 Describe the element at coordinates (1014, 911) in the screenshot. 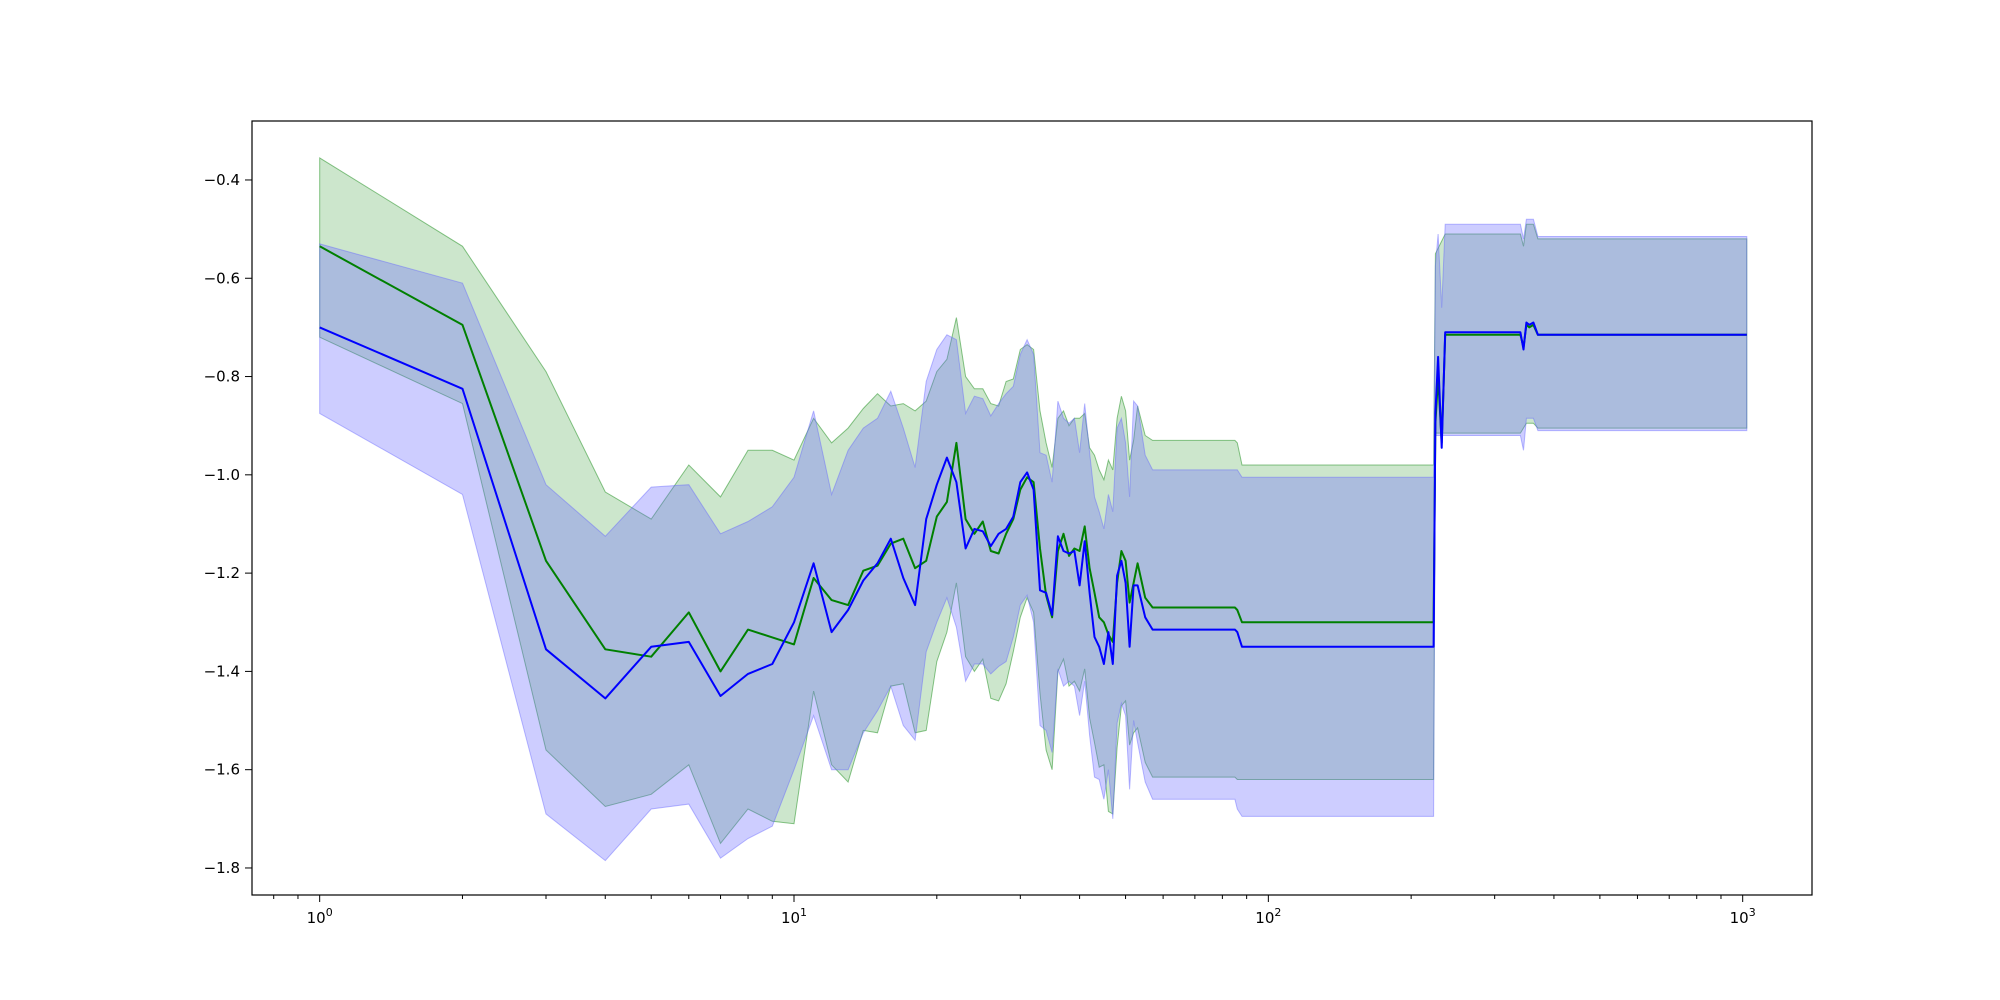

I see `x-axis: 10⁰ 10¹ 10² 10³` at that location.